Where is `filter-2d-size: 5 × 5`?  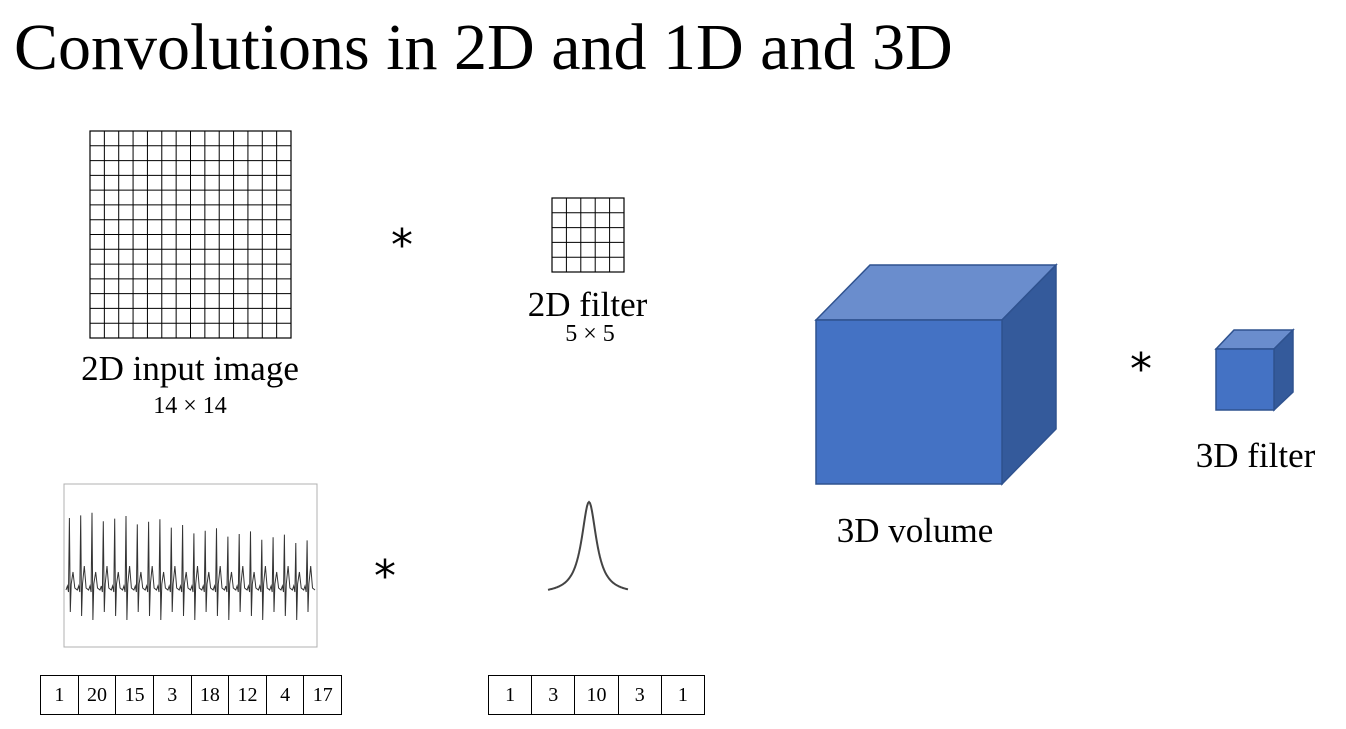 filter-2d-size: 5 × 5 is located at coordinates (590, 334).